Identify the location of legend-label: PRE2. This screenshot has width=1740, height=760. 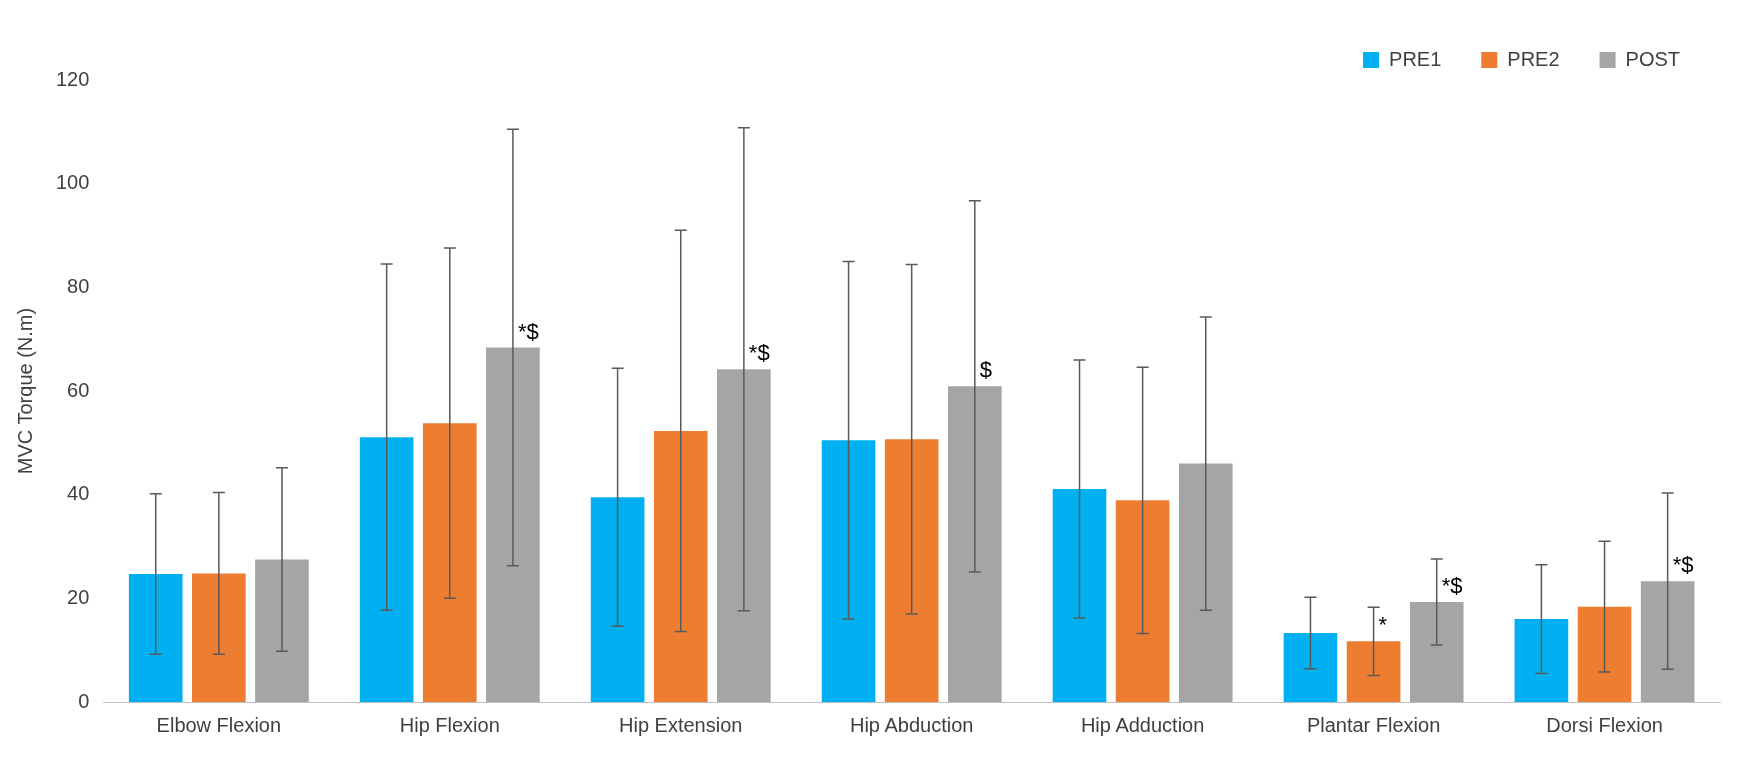
(1533, 58).